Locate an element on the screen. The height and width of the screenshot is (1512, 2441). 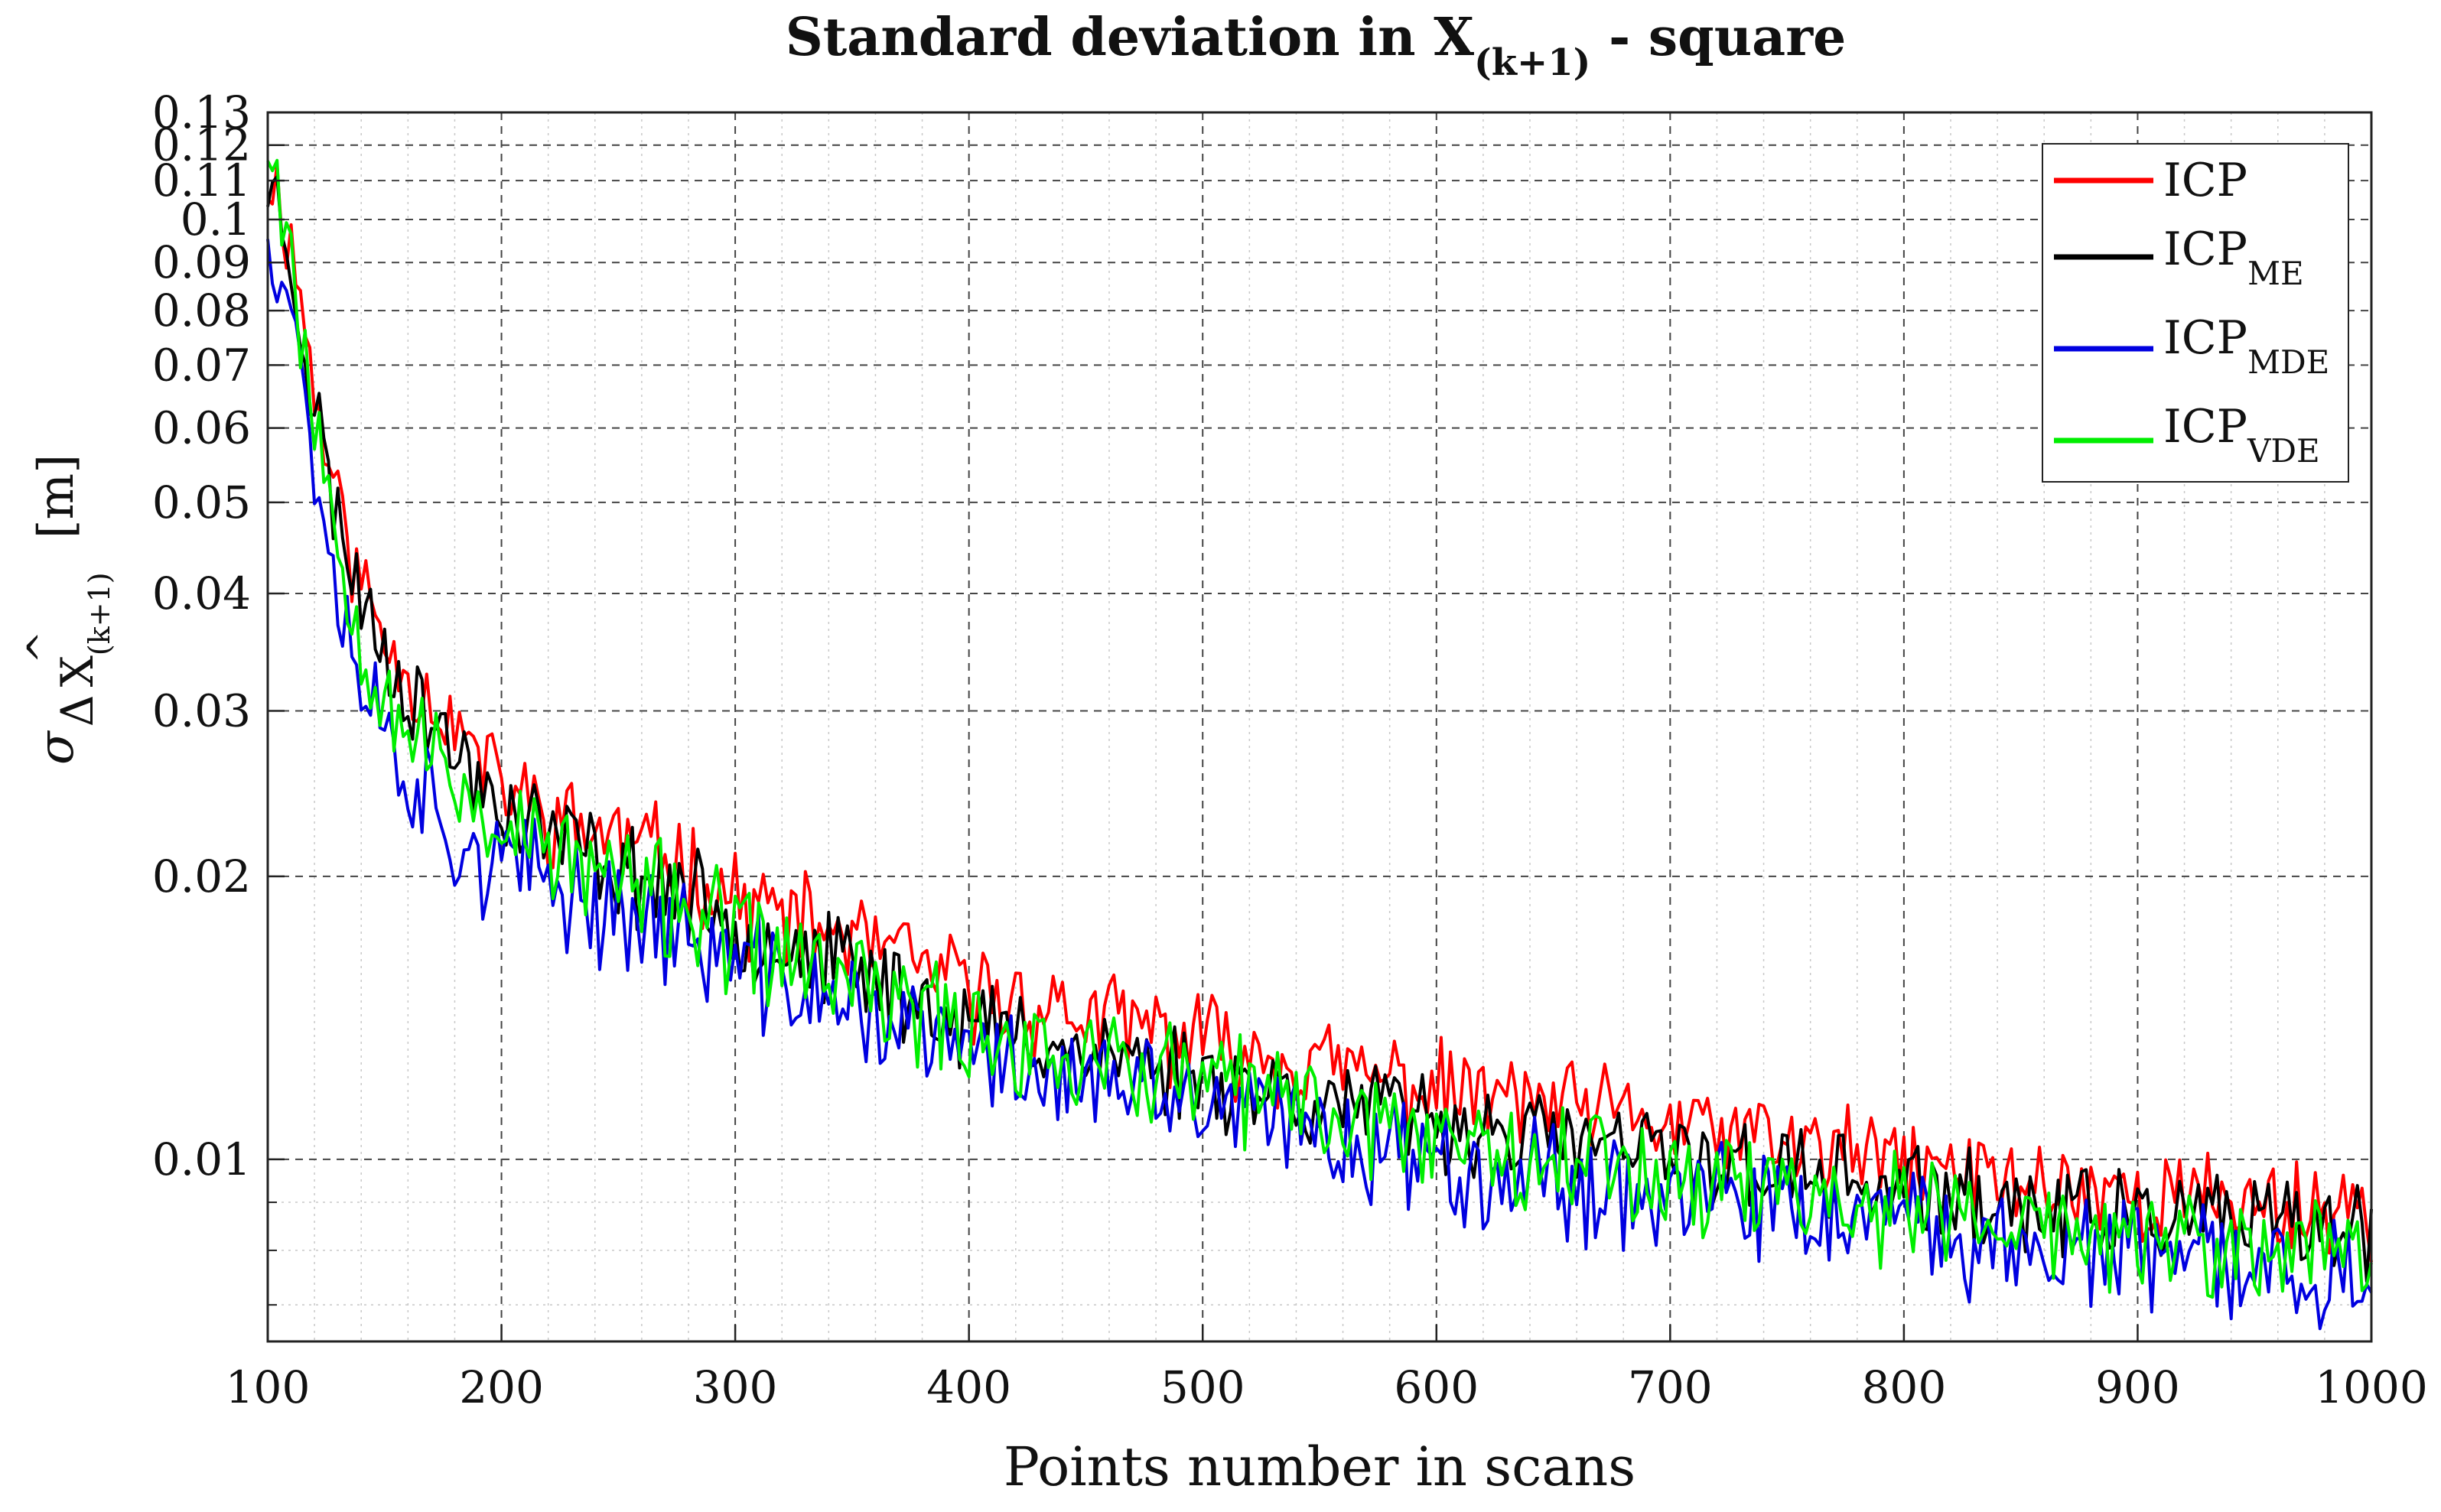
y-axis-label: σΔX(k+1) [m] ^ is located at coordinates (68, 609).